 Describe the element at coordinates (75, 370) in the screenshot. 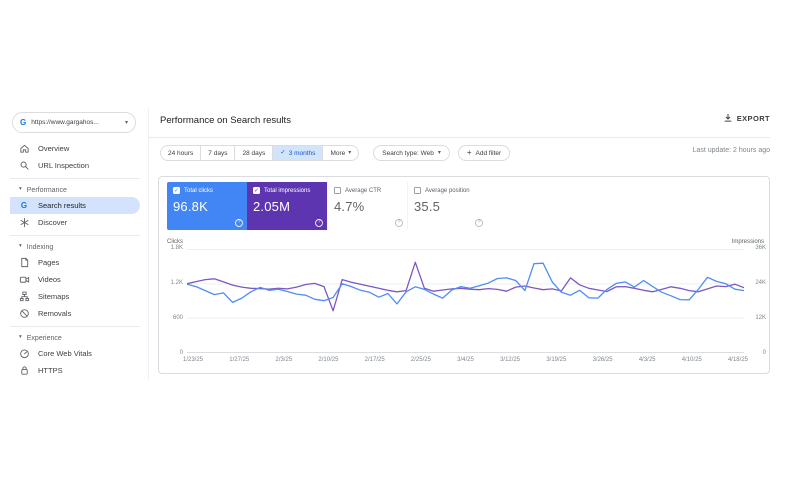

I see `sidebar-item-https: HTTPS` at that location.